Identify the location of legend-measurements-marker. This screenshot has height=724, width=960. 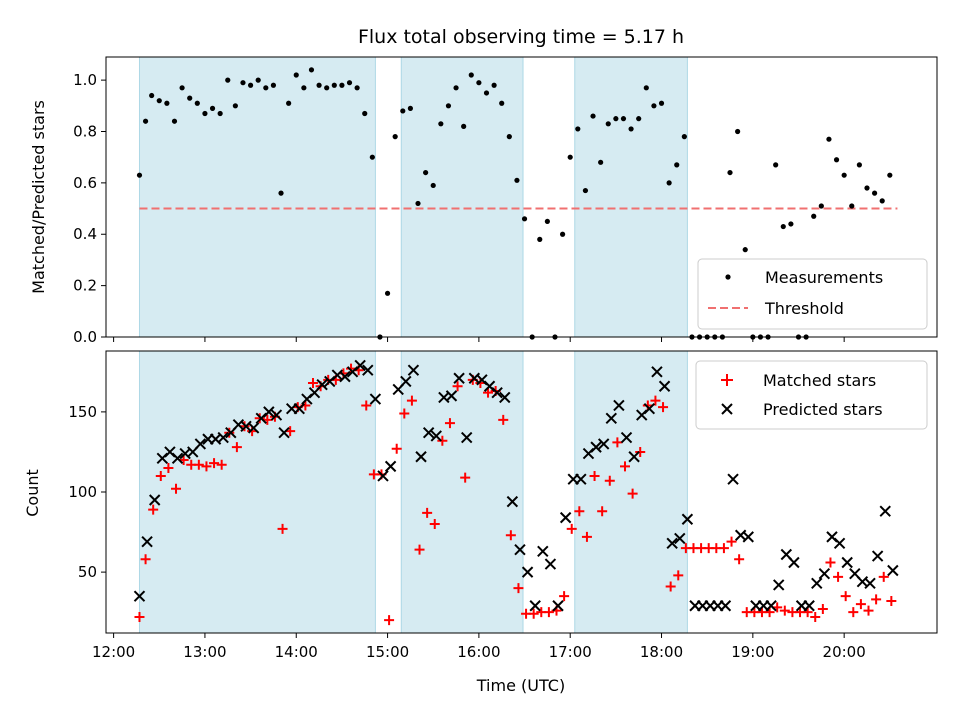
(728, 277).